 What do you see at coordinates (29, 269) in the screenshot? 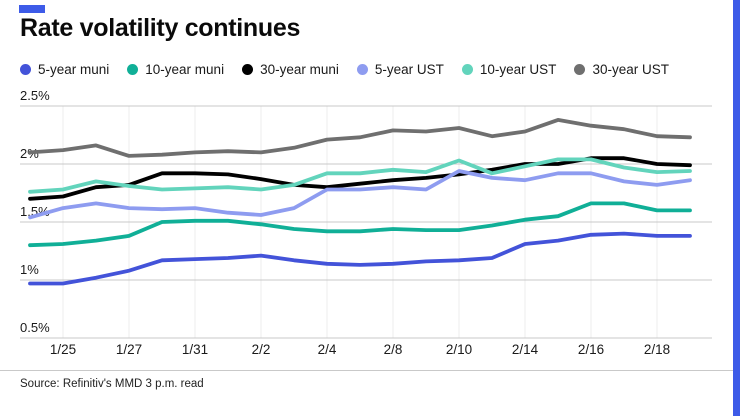
I see `y-axis-tick-label: 1%` at bounding box center [29, 269].